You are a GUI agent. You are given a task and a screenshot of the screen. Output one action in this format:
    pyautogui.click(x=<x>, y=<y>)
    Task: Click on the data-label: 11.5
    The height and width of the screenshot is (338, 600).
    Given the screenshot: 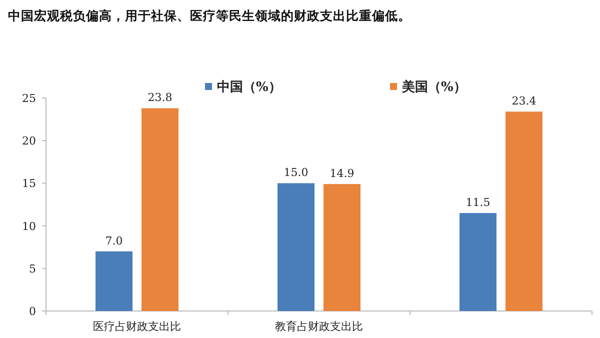 What is the action you would take?
    pyautogui.click(x=478, y=203)
    